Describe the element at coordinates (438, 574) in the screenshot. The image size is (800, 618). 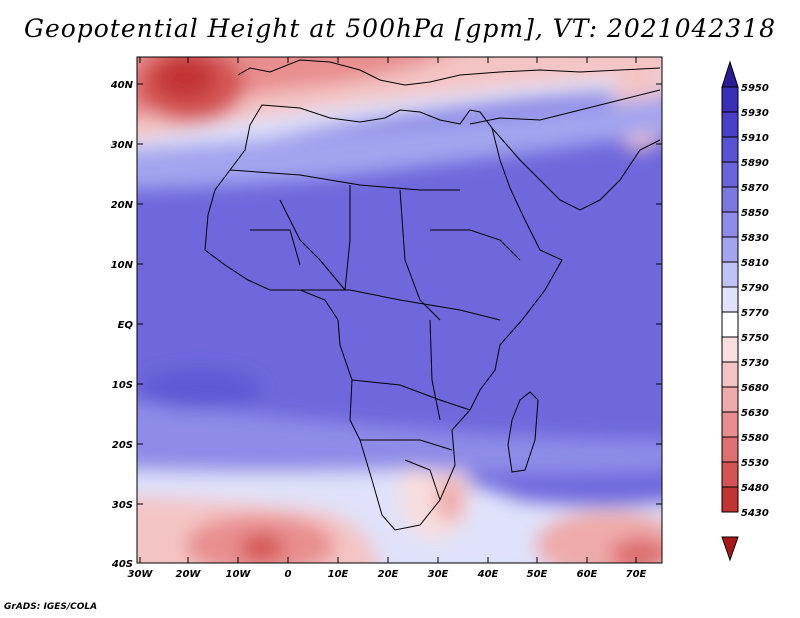
I see `lon-label: 30E` at that location.